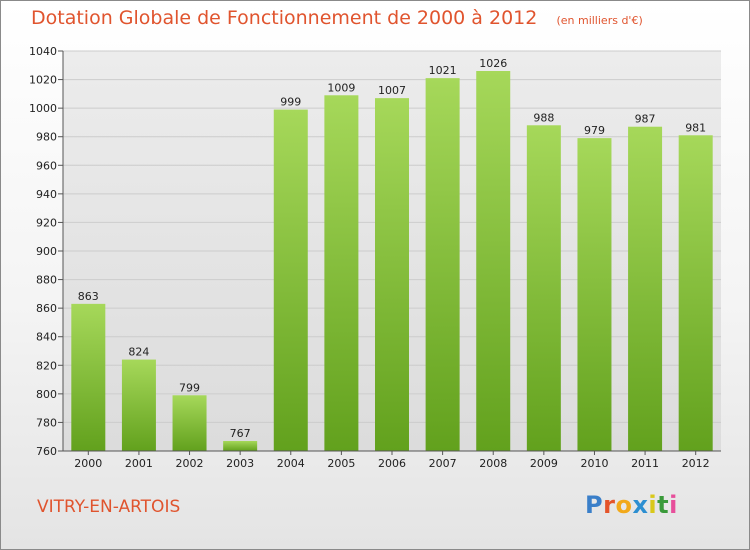  I want to click on y-tick-label: 840, so click(46, 337).